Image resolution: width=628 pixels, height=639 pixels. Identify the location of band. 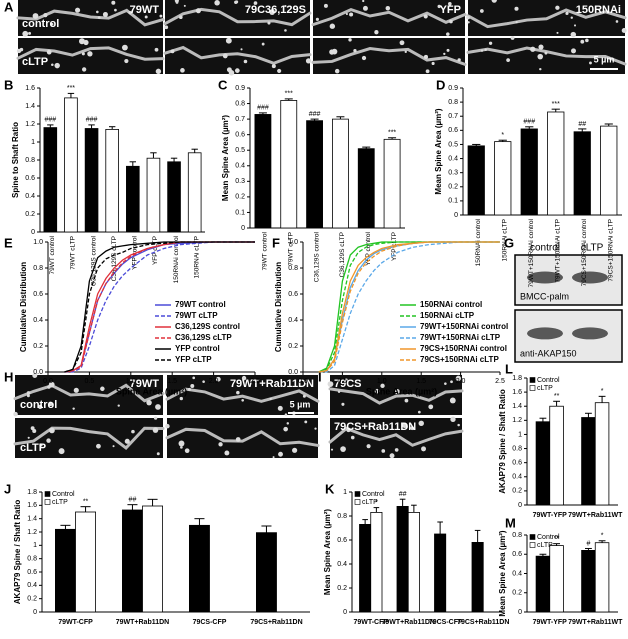
(545, 277).